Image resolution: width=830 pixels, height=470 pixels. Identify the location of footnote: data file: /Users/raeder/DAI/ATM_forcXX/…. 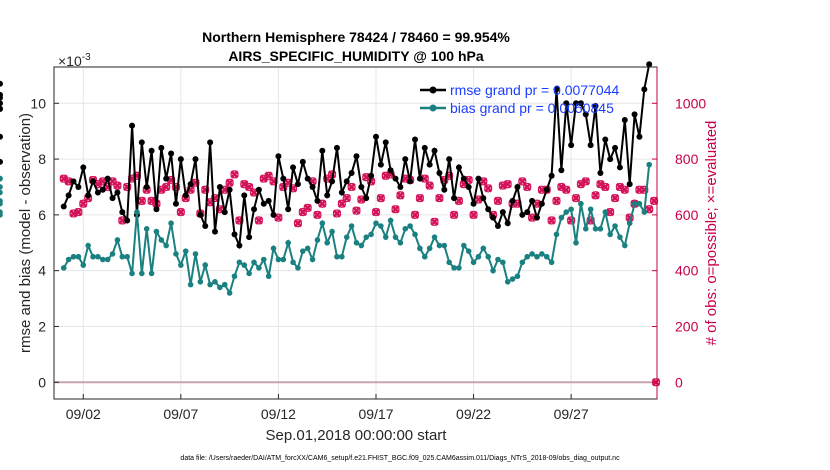
(400, 458).